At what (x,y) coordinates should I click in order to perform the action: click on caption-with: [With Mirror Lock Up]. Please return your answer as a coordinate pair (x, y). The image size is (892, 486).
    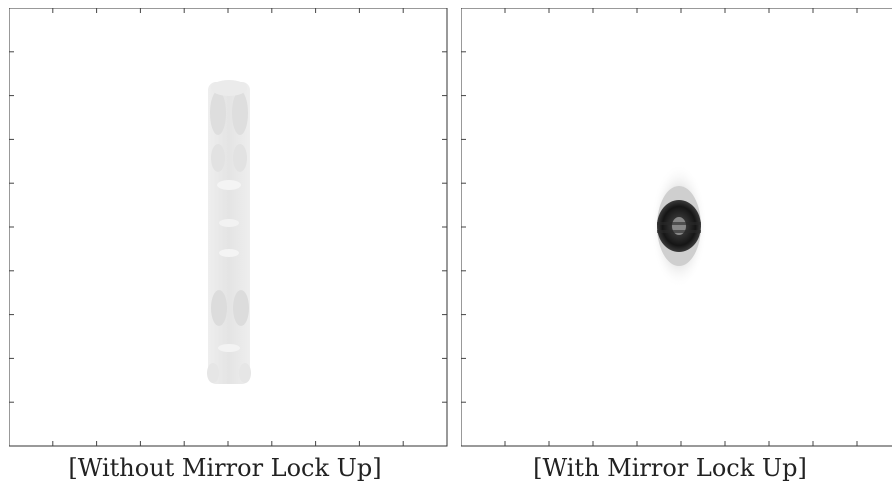
    Looking at the image, I should click on (670, 468).